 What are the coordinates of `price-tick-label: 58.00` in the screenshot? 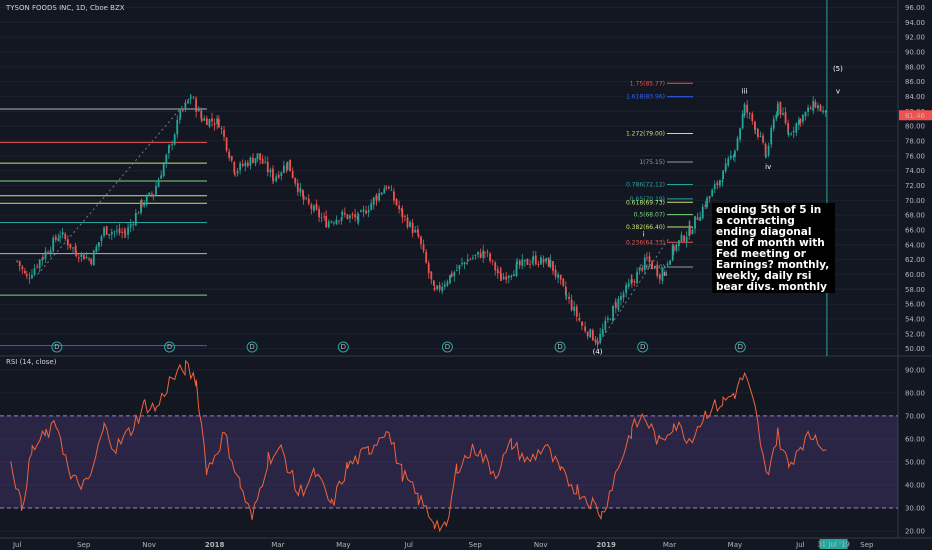 It's located at (915, 290).